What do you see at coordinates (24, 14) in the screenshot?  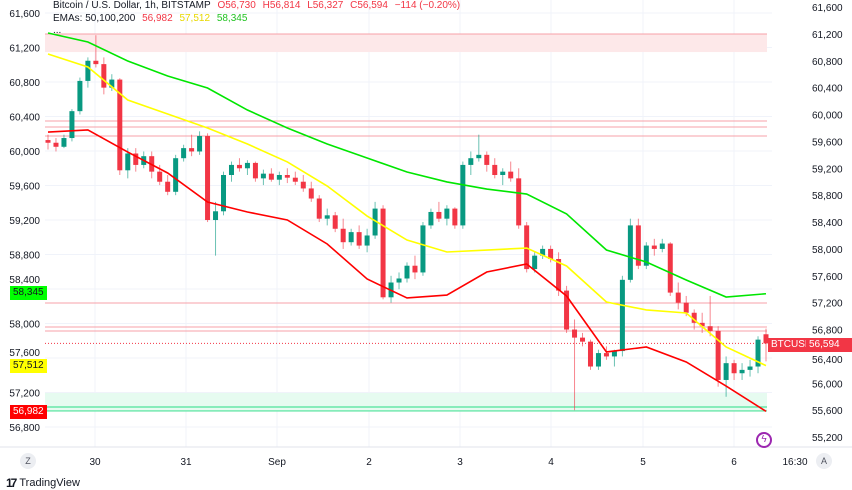 I see `left-axis-tick: 61,600` at bounding box center [24, 14].